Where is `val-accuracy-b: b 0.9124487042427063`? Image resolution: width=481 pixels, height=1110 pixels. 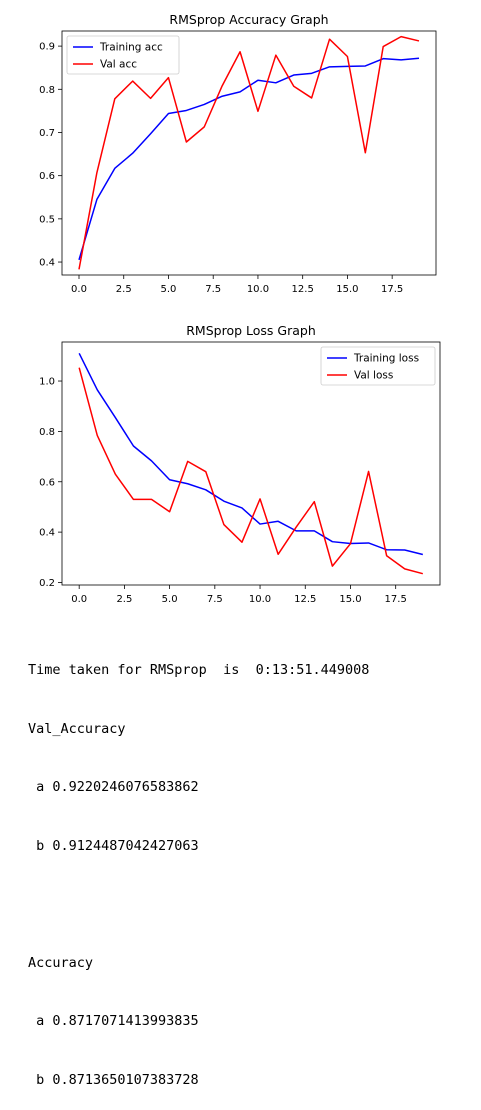
val-accuracy-b: b 0.9124487042427063 is located at coordinates (113, 845).